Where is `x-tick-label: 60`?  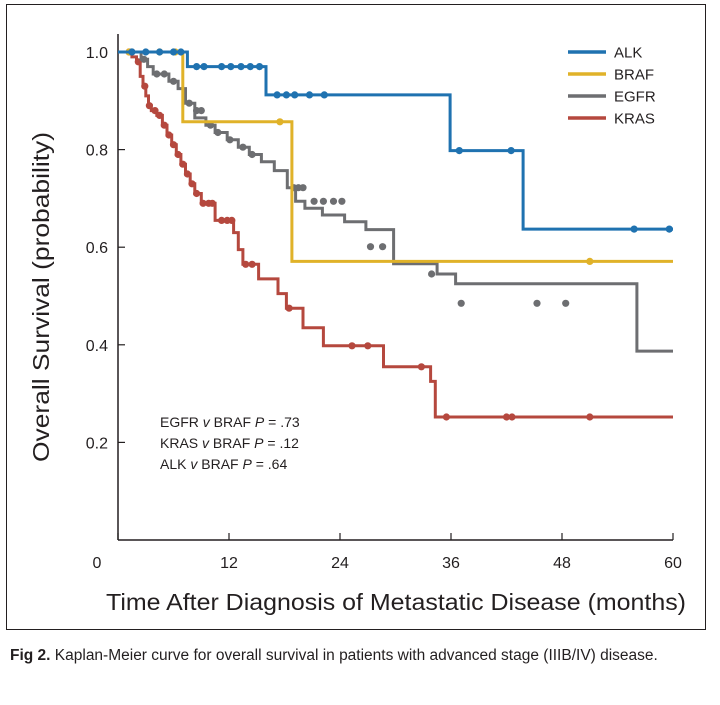 x-tick-label: 60 is located at coordinates (673, 563).